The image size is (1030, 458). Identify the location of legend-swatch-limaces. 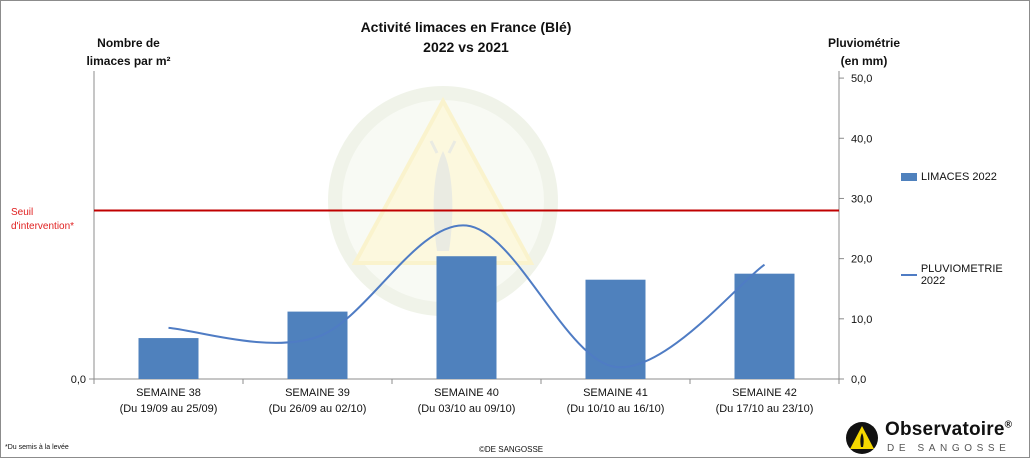
(909, 177).